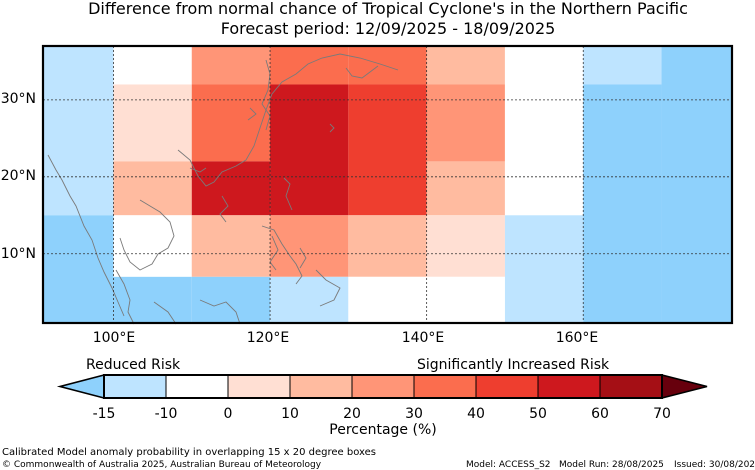 This screenshot has width=755, height=470. I want to click on lat-label-20n: 20°N, so click(18, 176).